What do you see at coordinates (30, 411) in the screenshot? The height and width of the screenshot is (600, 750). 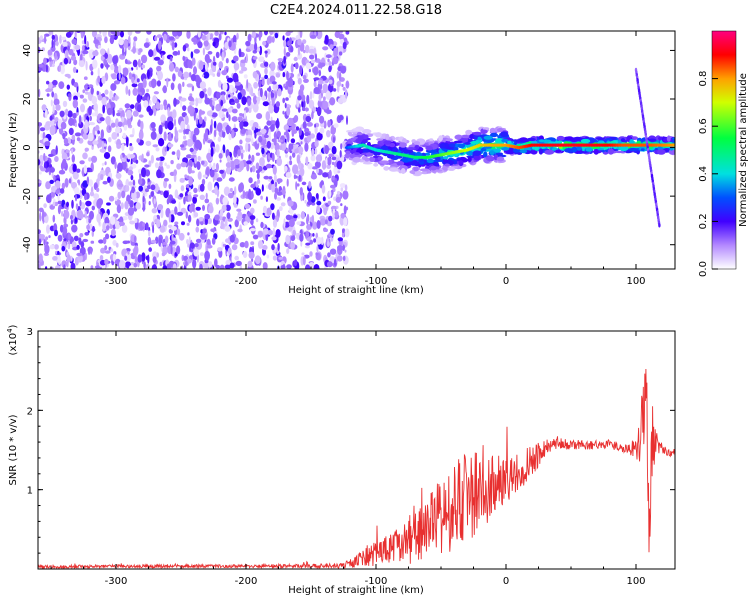 I see `y-tick-label: 2` at bounding box center [30, 411].